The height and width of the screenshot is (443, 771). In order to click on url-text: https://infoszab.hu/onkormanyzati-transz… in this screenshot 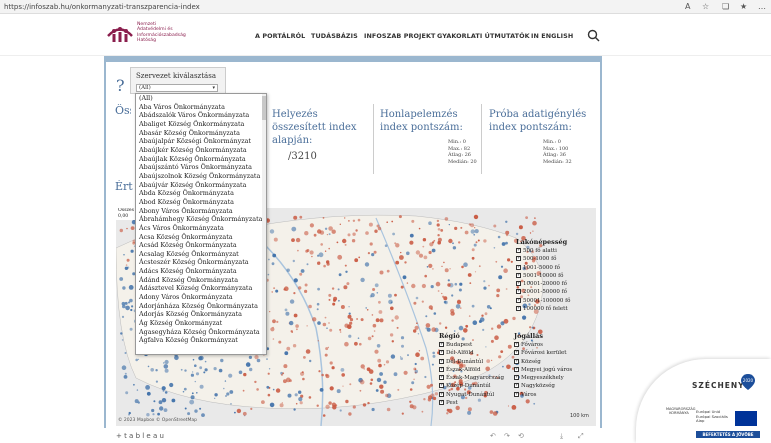, I will do `click(102, 7)`.